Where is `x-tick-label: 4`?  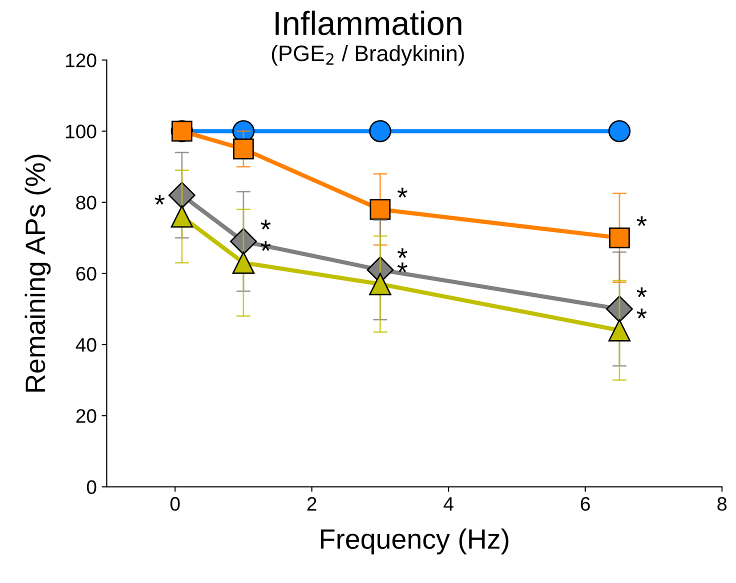
x-tick-label: 4 is located at coordinates (449, 504).